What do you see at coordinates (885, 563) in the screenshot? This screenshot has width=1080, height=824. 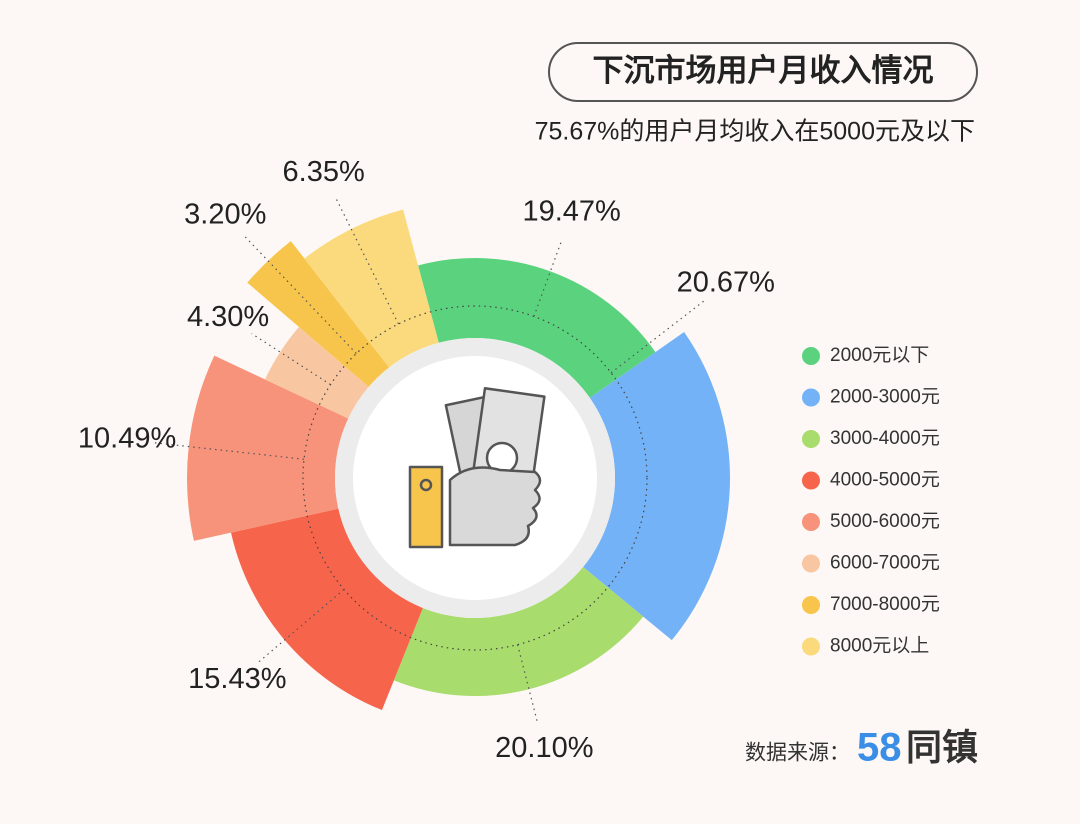 I see `legend-label: 6000-7000元` at bounding box center [885, 563].